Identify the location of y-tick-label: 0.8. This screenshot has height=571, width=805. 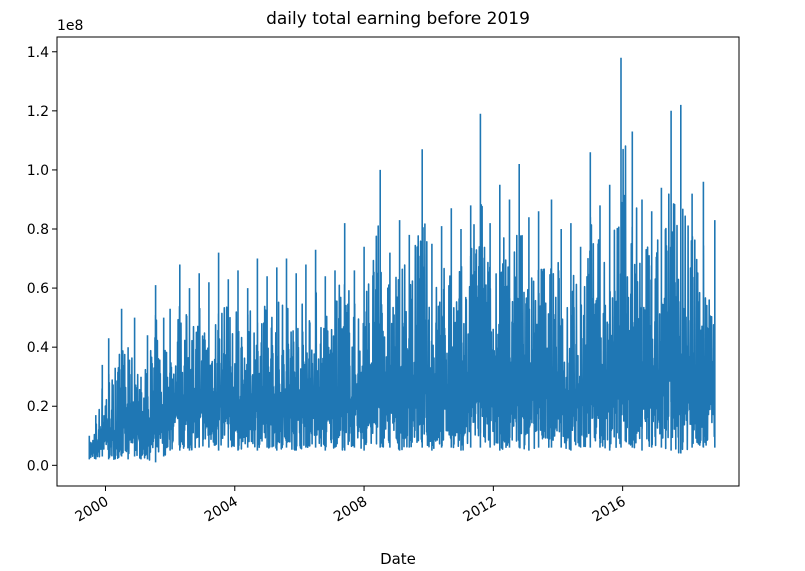
(38, 230).